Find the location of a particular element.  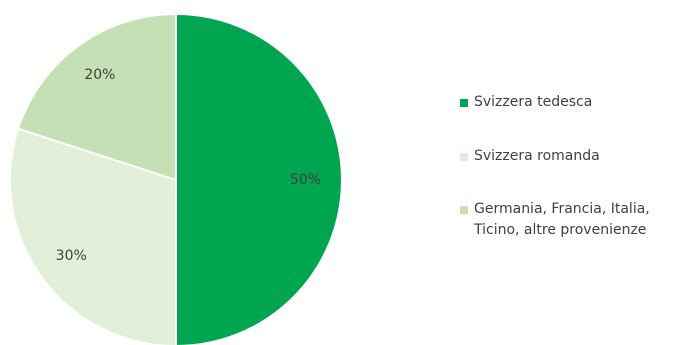

pie-slice-label-svizzera-romanda: 30% is located at coordinates (71, 256).